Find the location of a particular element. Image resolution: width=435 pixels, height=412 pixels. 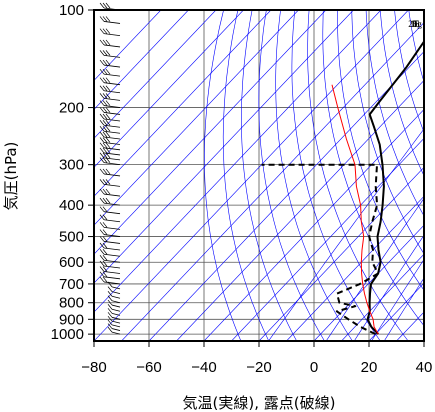

y-tick-label: 100 is located at coordinates (71, 10).